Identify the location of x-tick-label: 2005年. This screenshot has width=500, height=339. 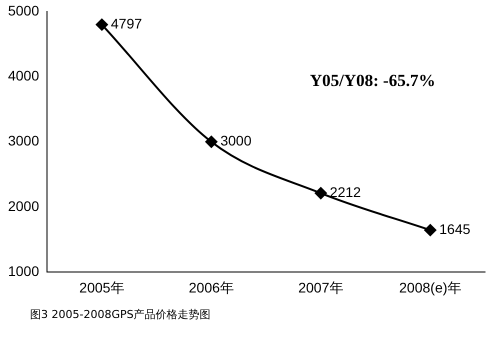
(101, 287).